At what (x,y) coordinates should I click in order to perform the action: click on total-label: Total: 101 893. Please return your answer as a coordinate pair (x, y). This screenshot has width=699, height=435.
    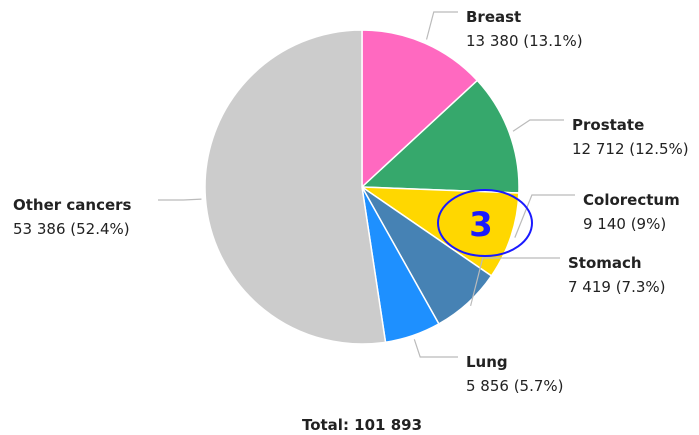
    Looking at the image, I should click on (362, 425).